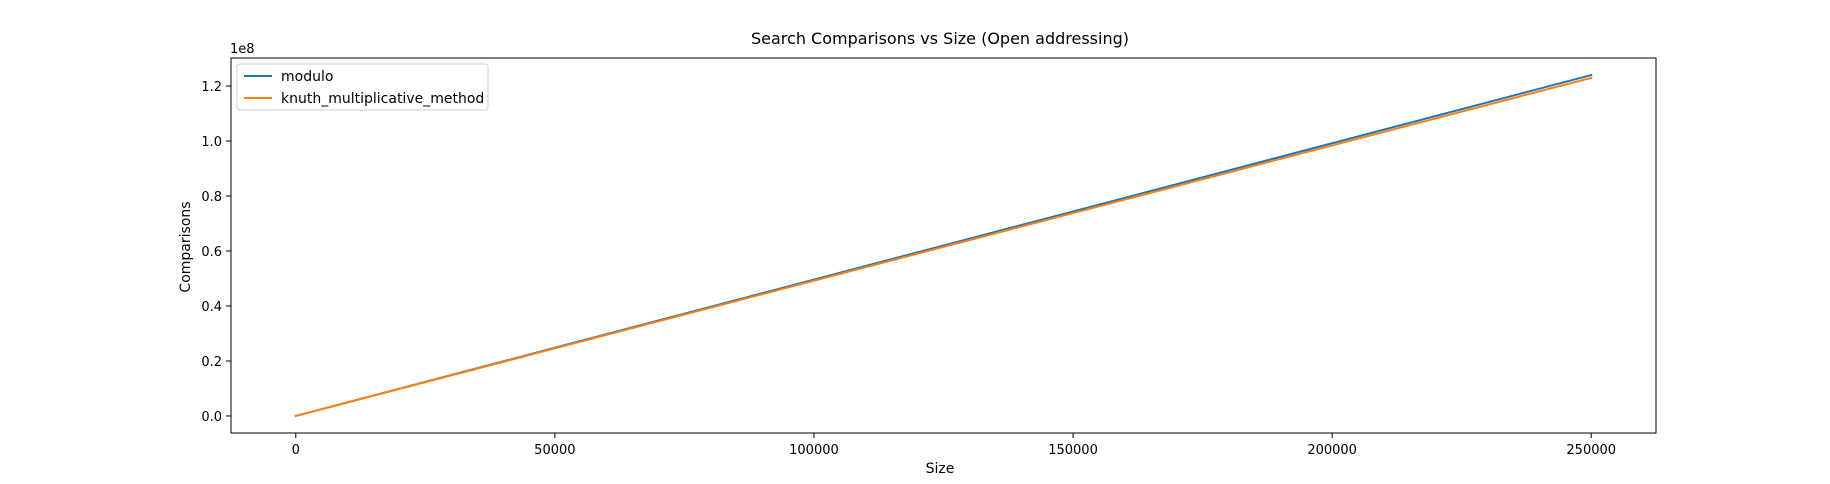 This screenshot has height=484, width=1830. I want to click on x-tick-label: 200000, so click(1332, 450).